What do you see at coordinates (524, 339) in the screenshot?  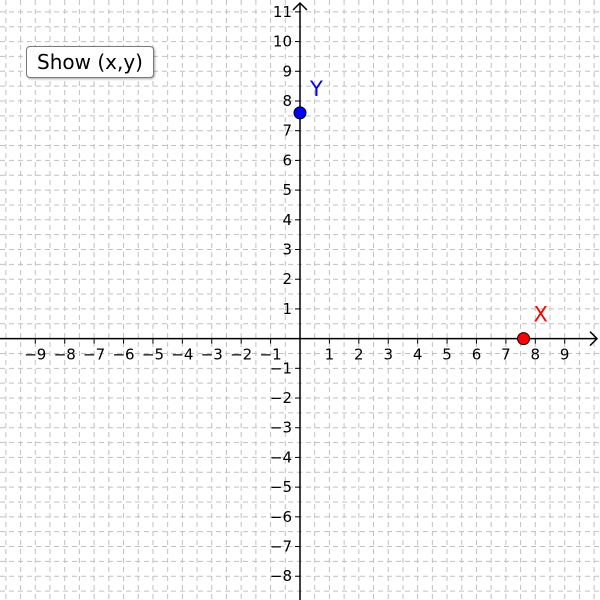 I see `point-x` at bounding box center [524, 339].